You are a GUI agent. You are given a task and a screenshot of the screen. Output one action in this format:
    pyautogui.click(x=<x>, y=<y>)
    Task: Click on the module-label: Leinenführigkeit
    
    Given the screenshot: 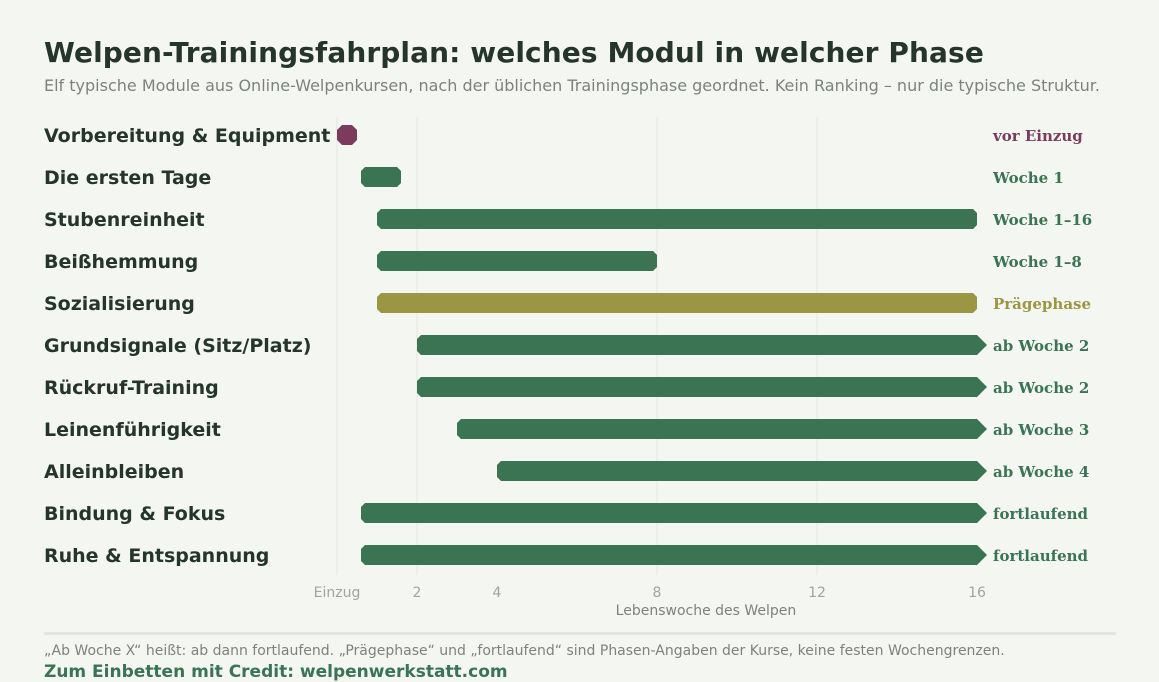 What is the action you would take?
    pyautogui.click(x=132, y=430)
    